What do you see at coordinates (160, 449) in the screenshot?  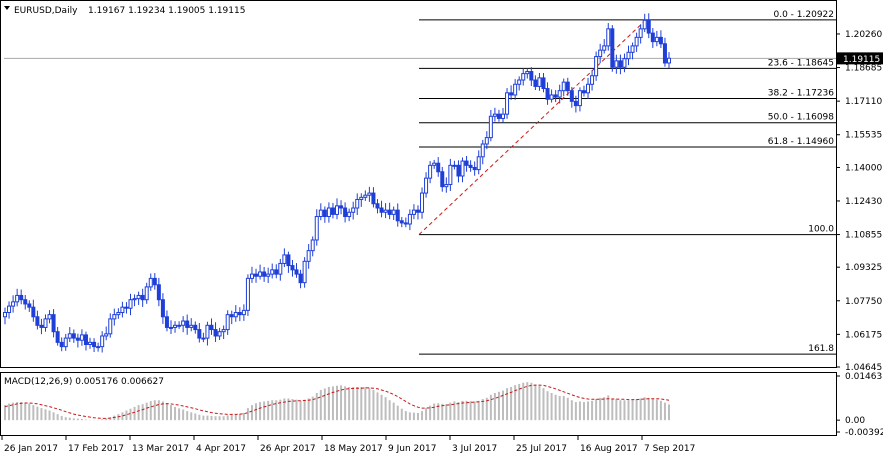 I see `time-tick-label: 13 Mar 2017` at bounding box center [160, 449].